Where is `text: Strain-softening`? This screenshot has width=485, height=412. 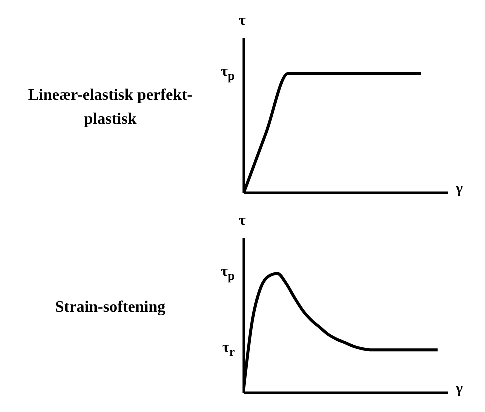
text: Strain-softening is located at coordinates (110, 308).